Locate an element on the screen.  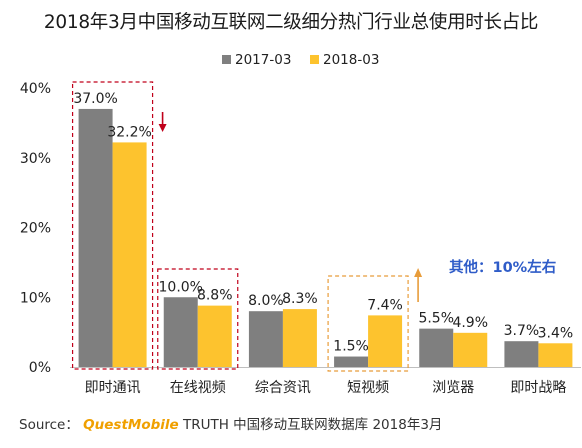
x-axis: 即时通讯 在线视频 综合资讯 短视频 浏览器 即时战略 is located at coordinates (326, 388).